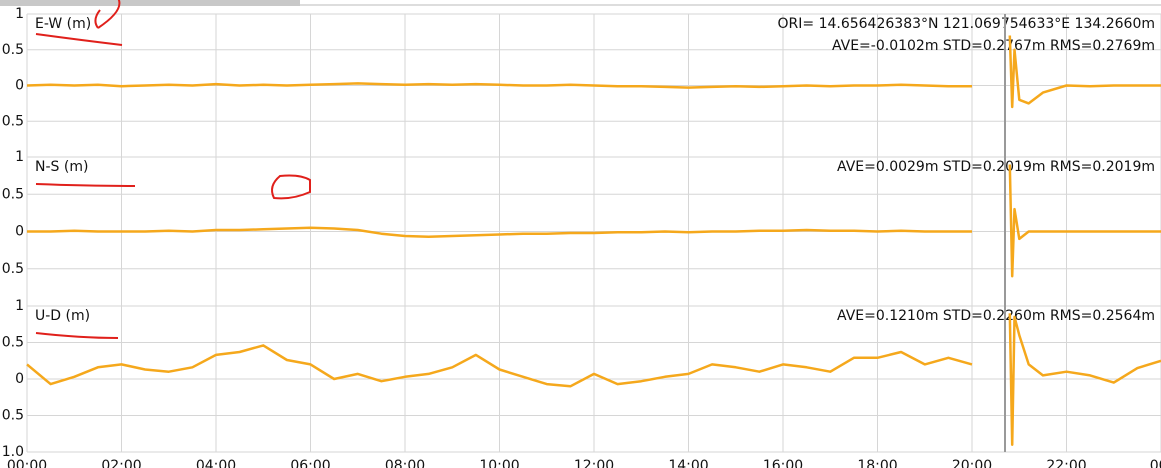  Describe the element at coordinates (783, 463) in the screenshot. I see `x-tick-label: 16:00` at that location.